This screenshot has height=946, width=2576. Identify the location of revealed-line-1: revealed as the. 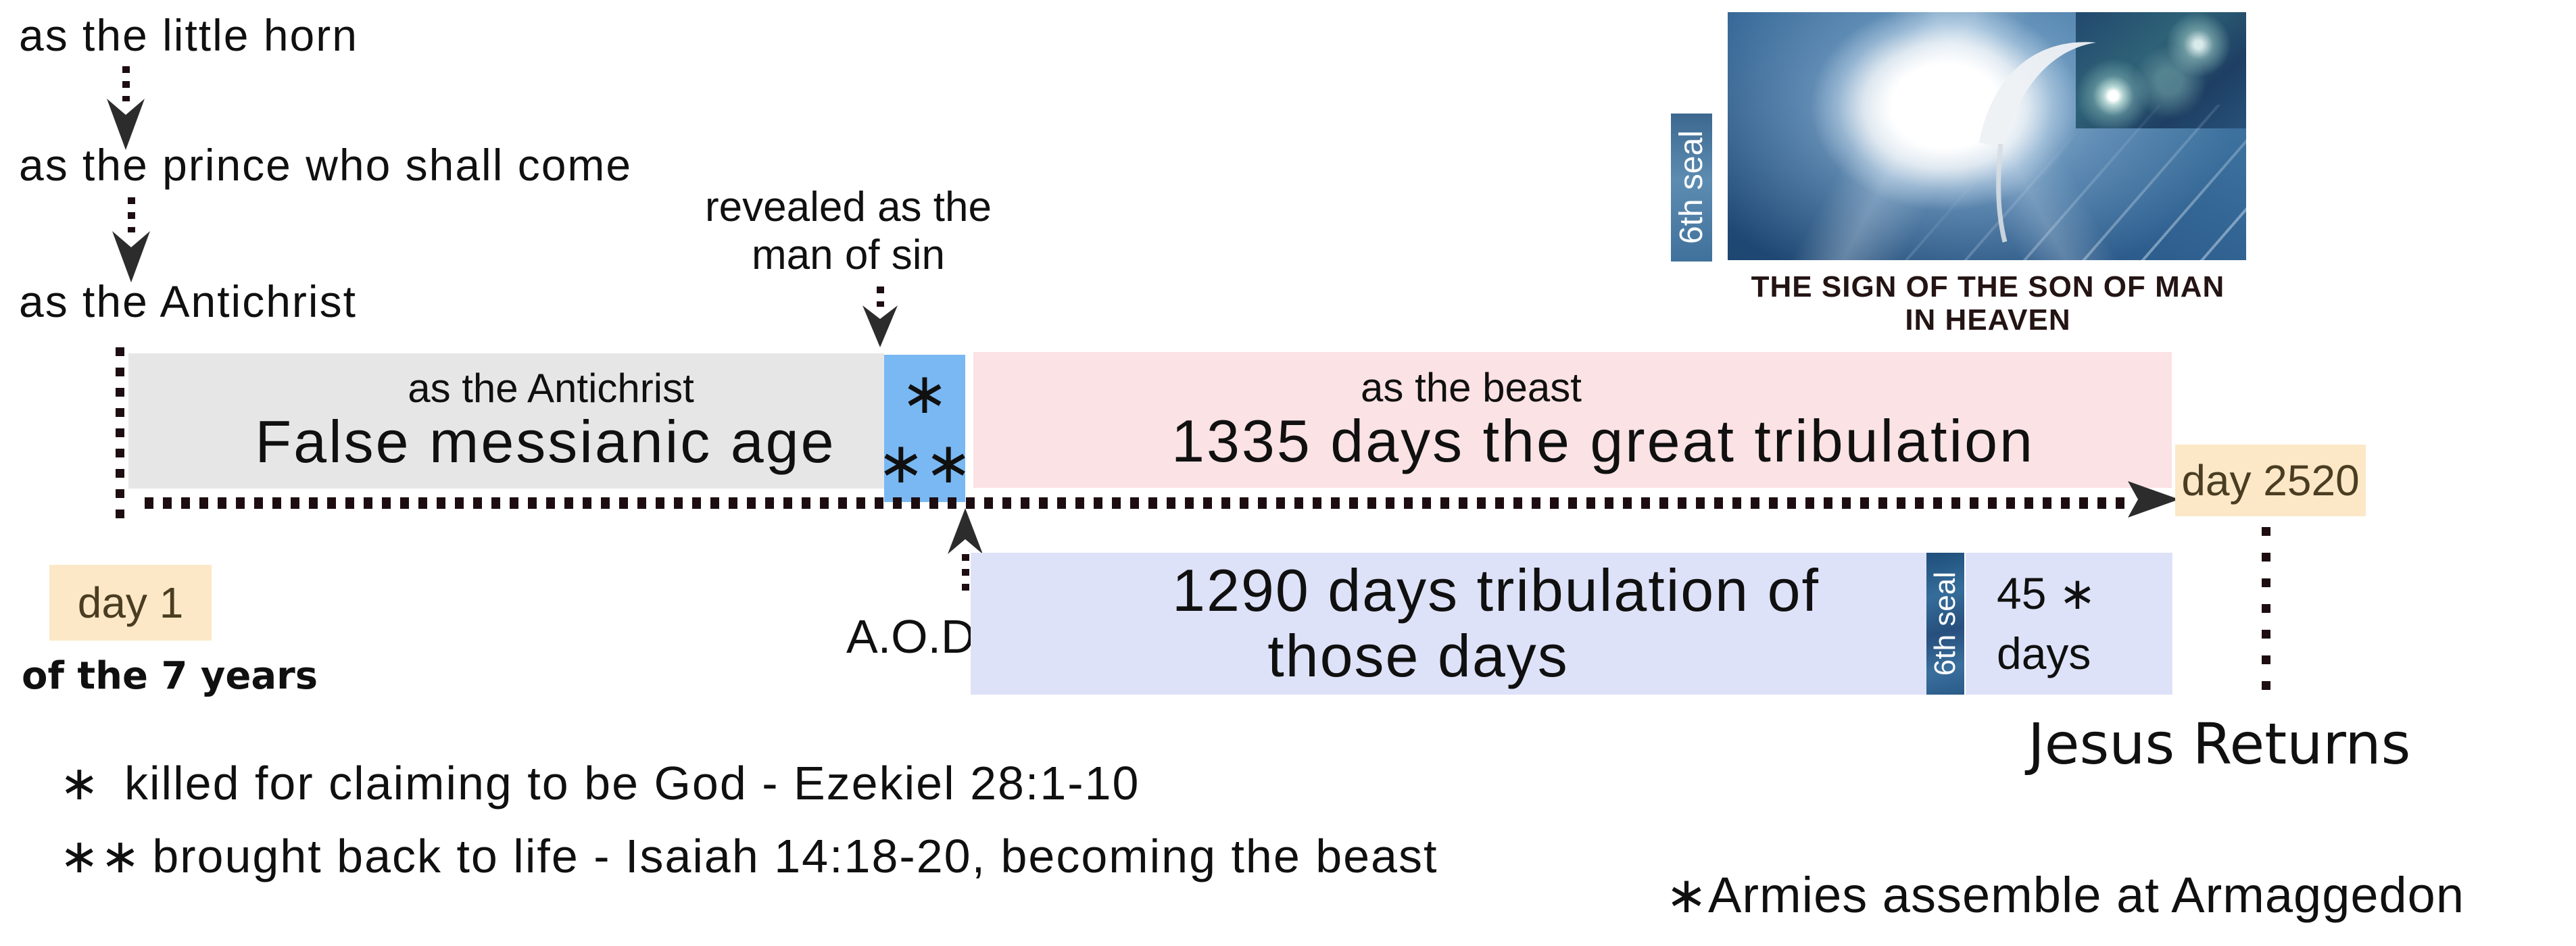
(848, 207).